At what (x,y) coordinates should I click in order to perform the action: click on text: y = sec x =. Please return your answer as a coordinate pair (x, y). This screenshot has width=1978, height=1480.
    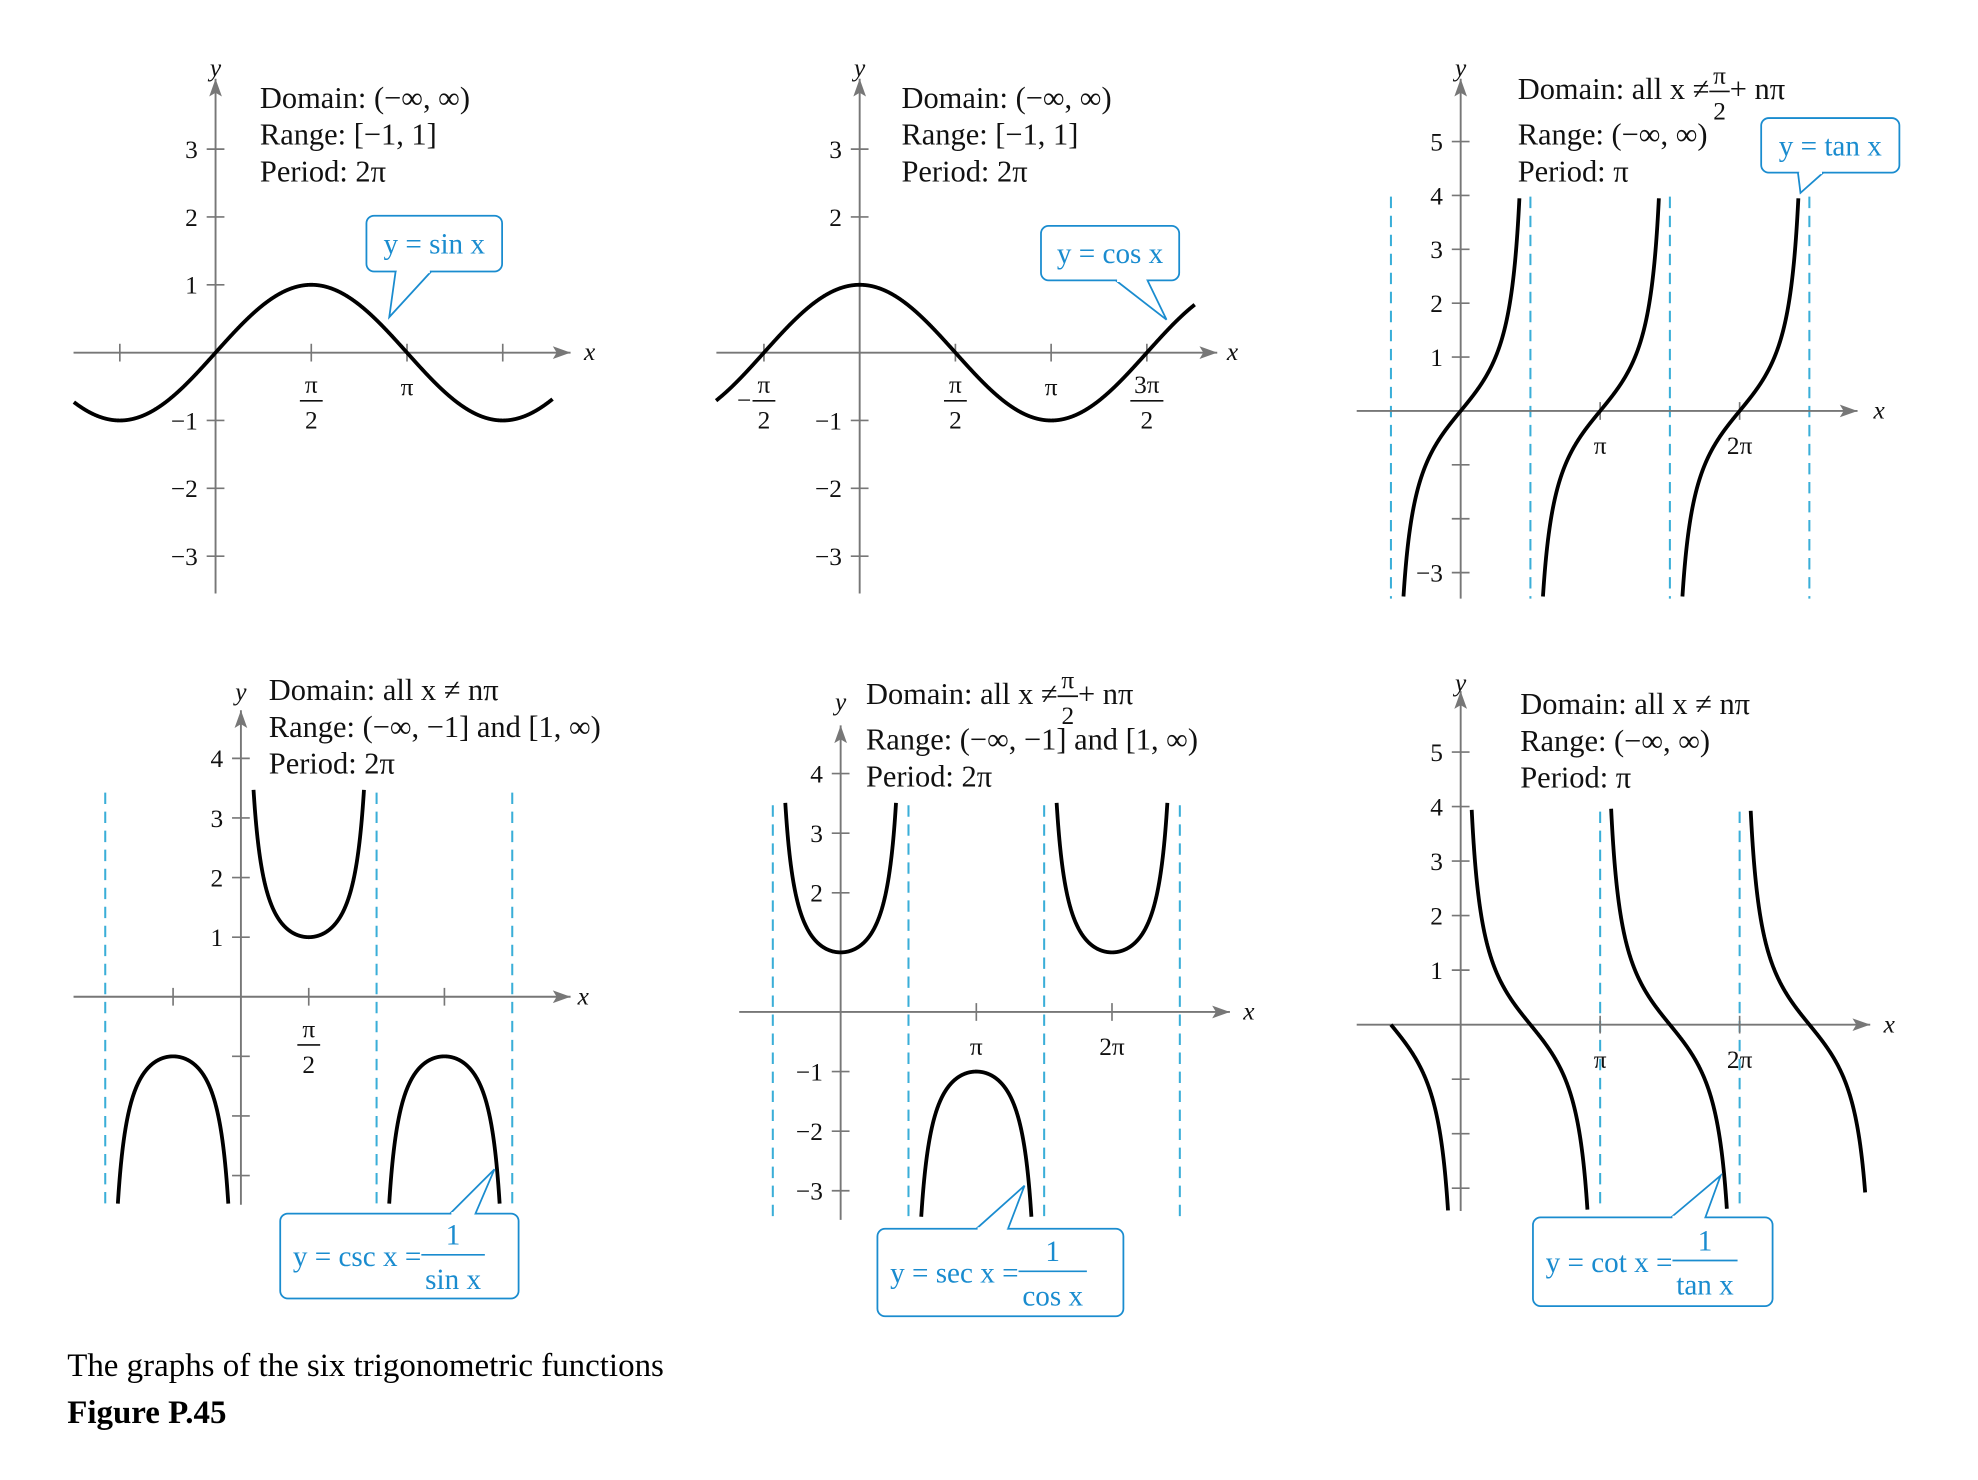
    Looking at the image, I should click on (954, 1274).